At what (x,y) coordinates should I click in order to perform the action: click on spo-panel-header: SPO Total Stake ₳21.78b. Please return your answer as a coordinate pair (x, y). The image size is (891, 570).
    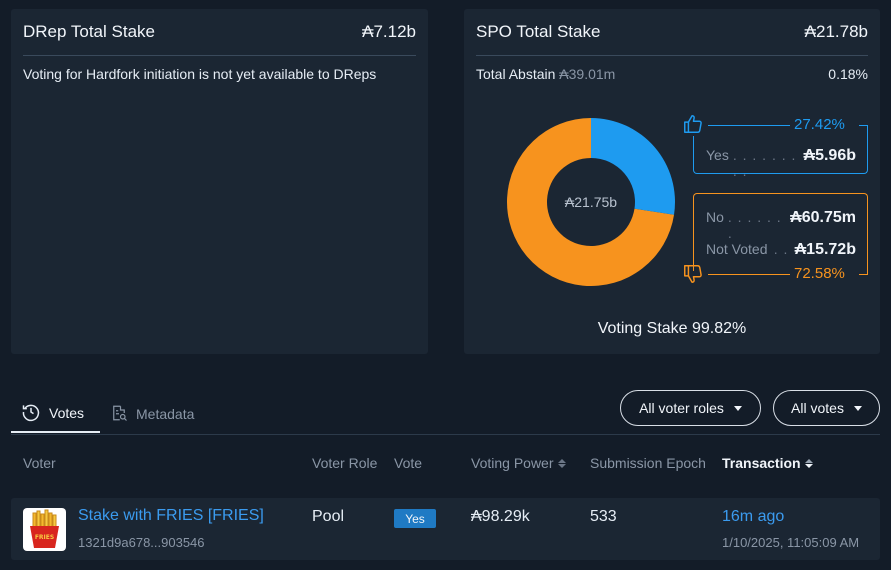
    Looking at the image, I should click on (672, 38).